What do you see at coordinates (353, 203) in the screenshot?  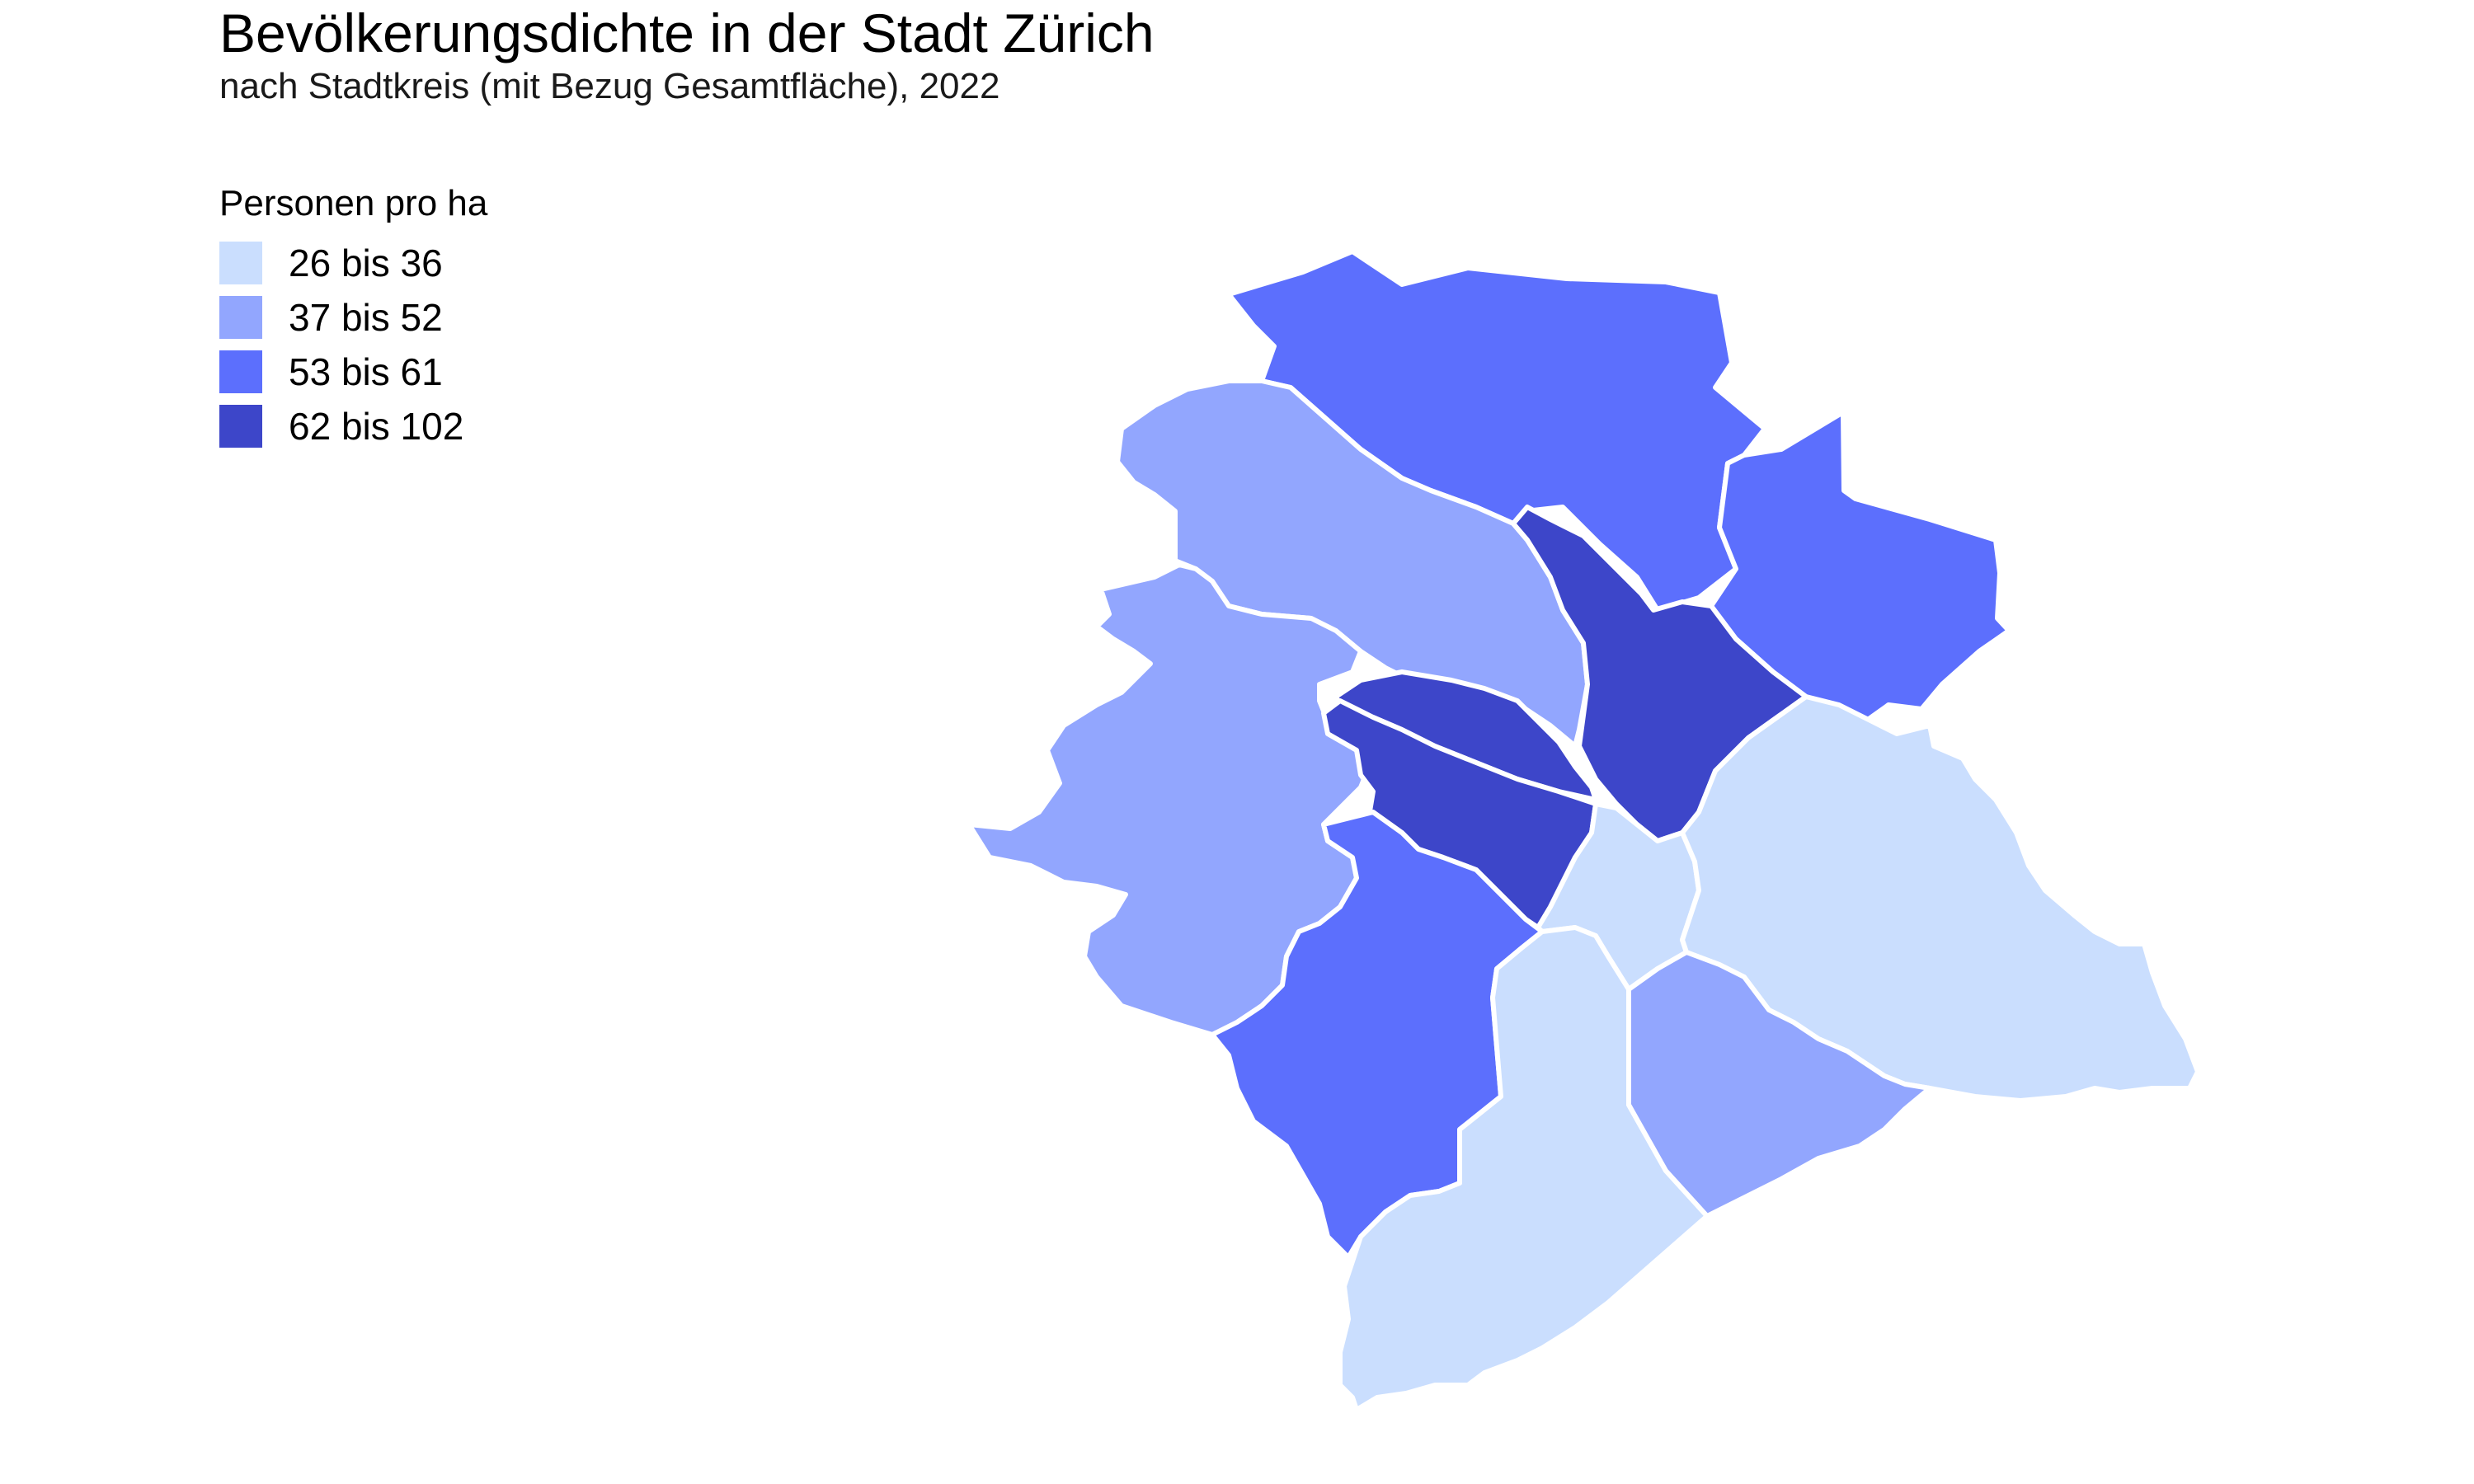 I see `legend-title: Personen pro ha` at bounding box center [353, 203].